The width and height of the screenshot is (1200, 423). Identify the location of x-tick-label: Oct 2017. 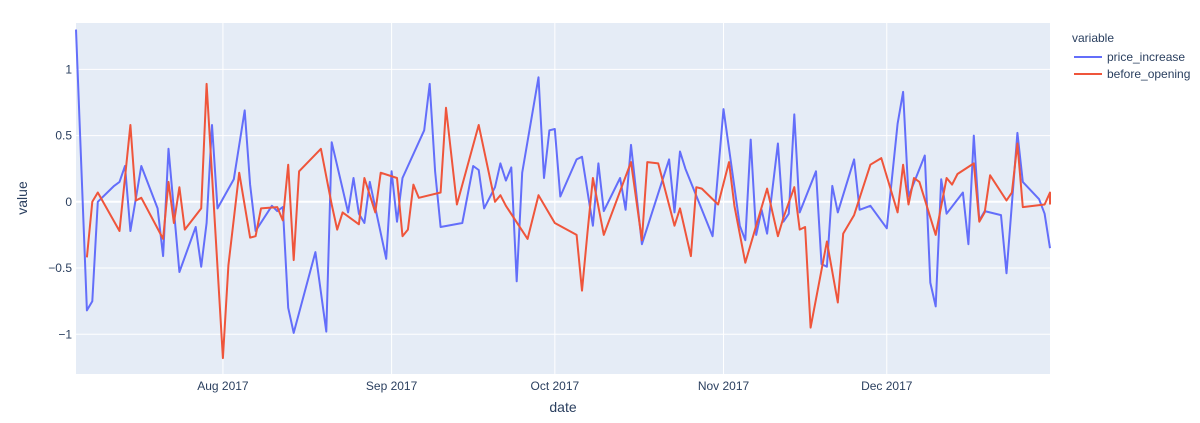
(554, 386).